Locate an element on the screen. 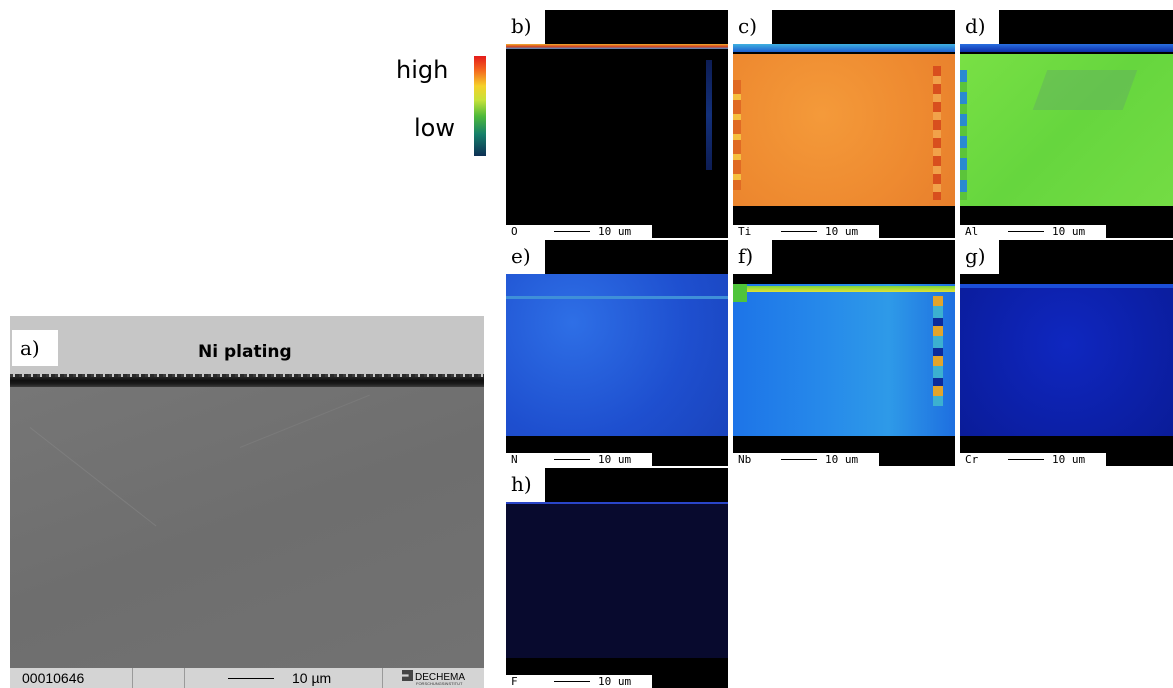 The height and width of the screenshot is (688, 1173). map-shade is located at coordinates (1085, 90).